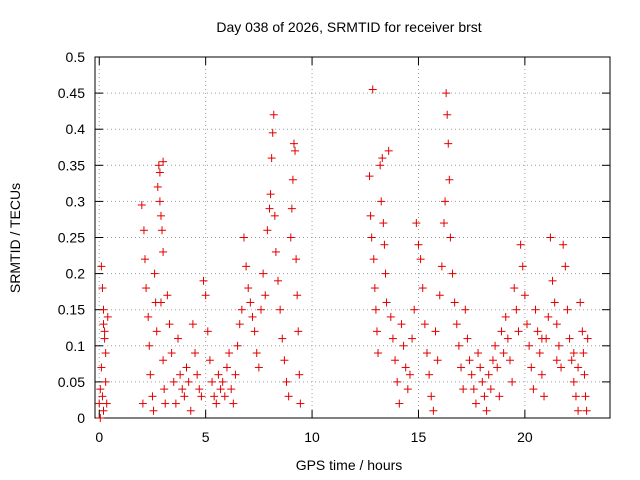  I want to click on y-tick-label: 0.2, so click(76, 274).